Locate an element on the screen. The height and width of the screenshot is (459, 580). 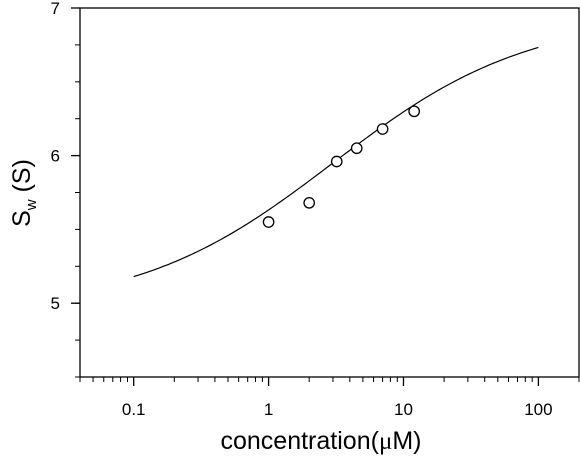
x-tick-label: 100 is located at coordinates (538, 409).